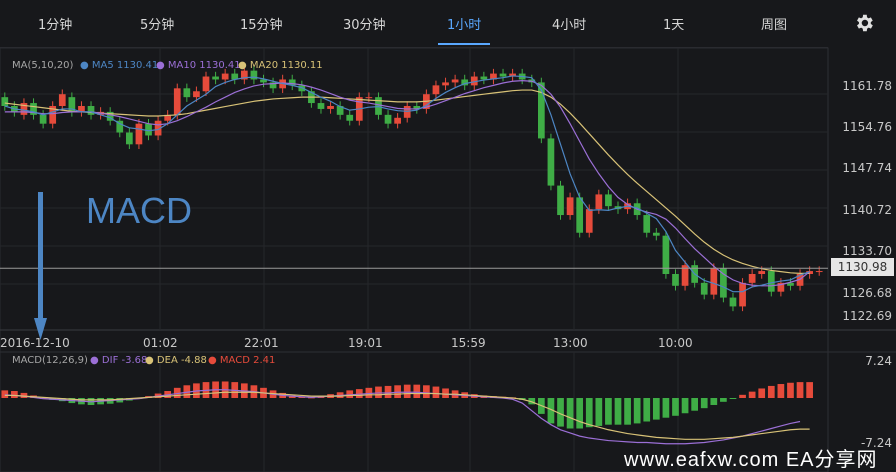 This screenshot has height=472, width=896. I want to click on macd-axis-top: 7.24, so click(878, 361).